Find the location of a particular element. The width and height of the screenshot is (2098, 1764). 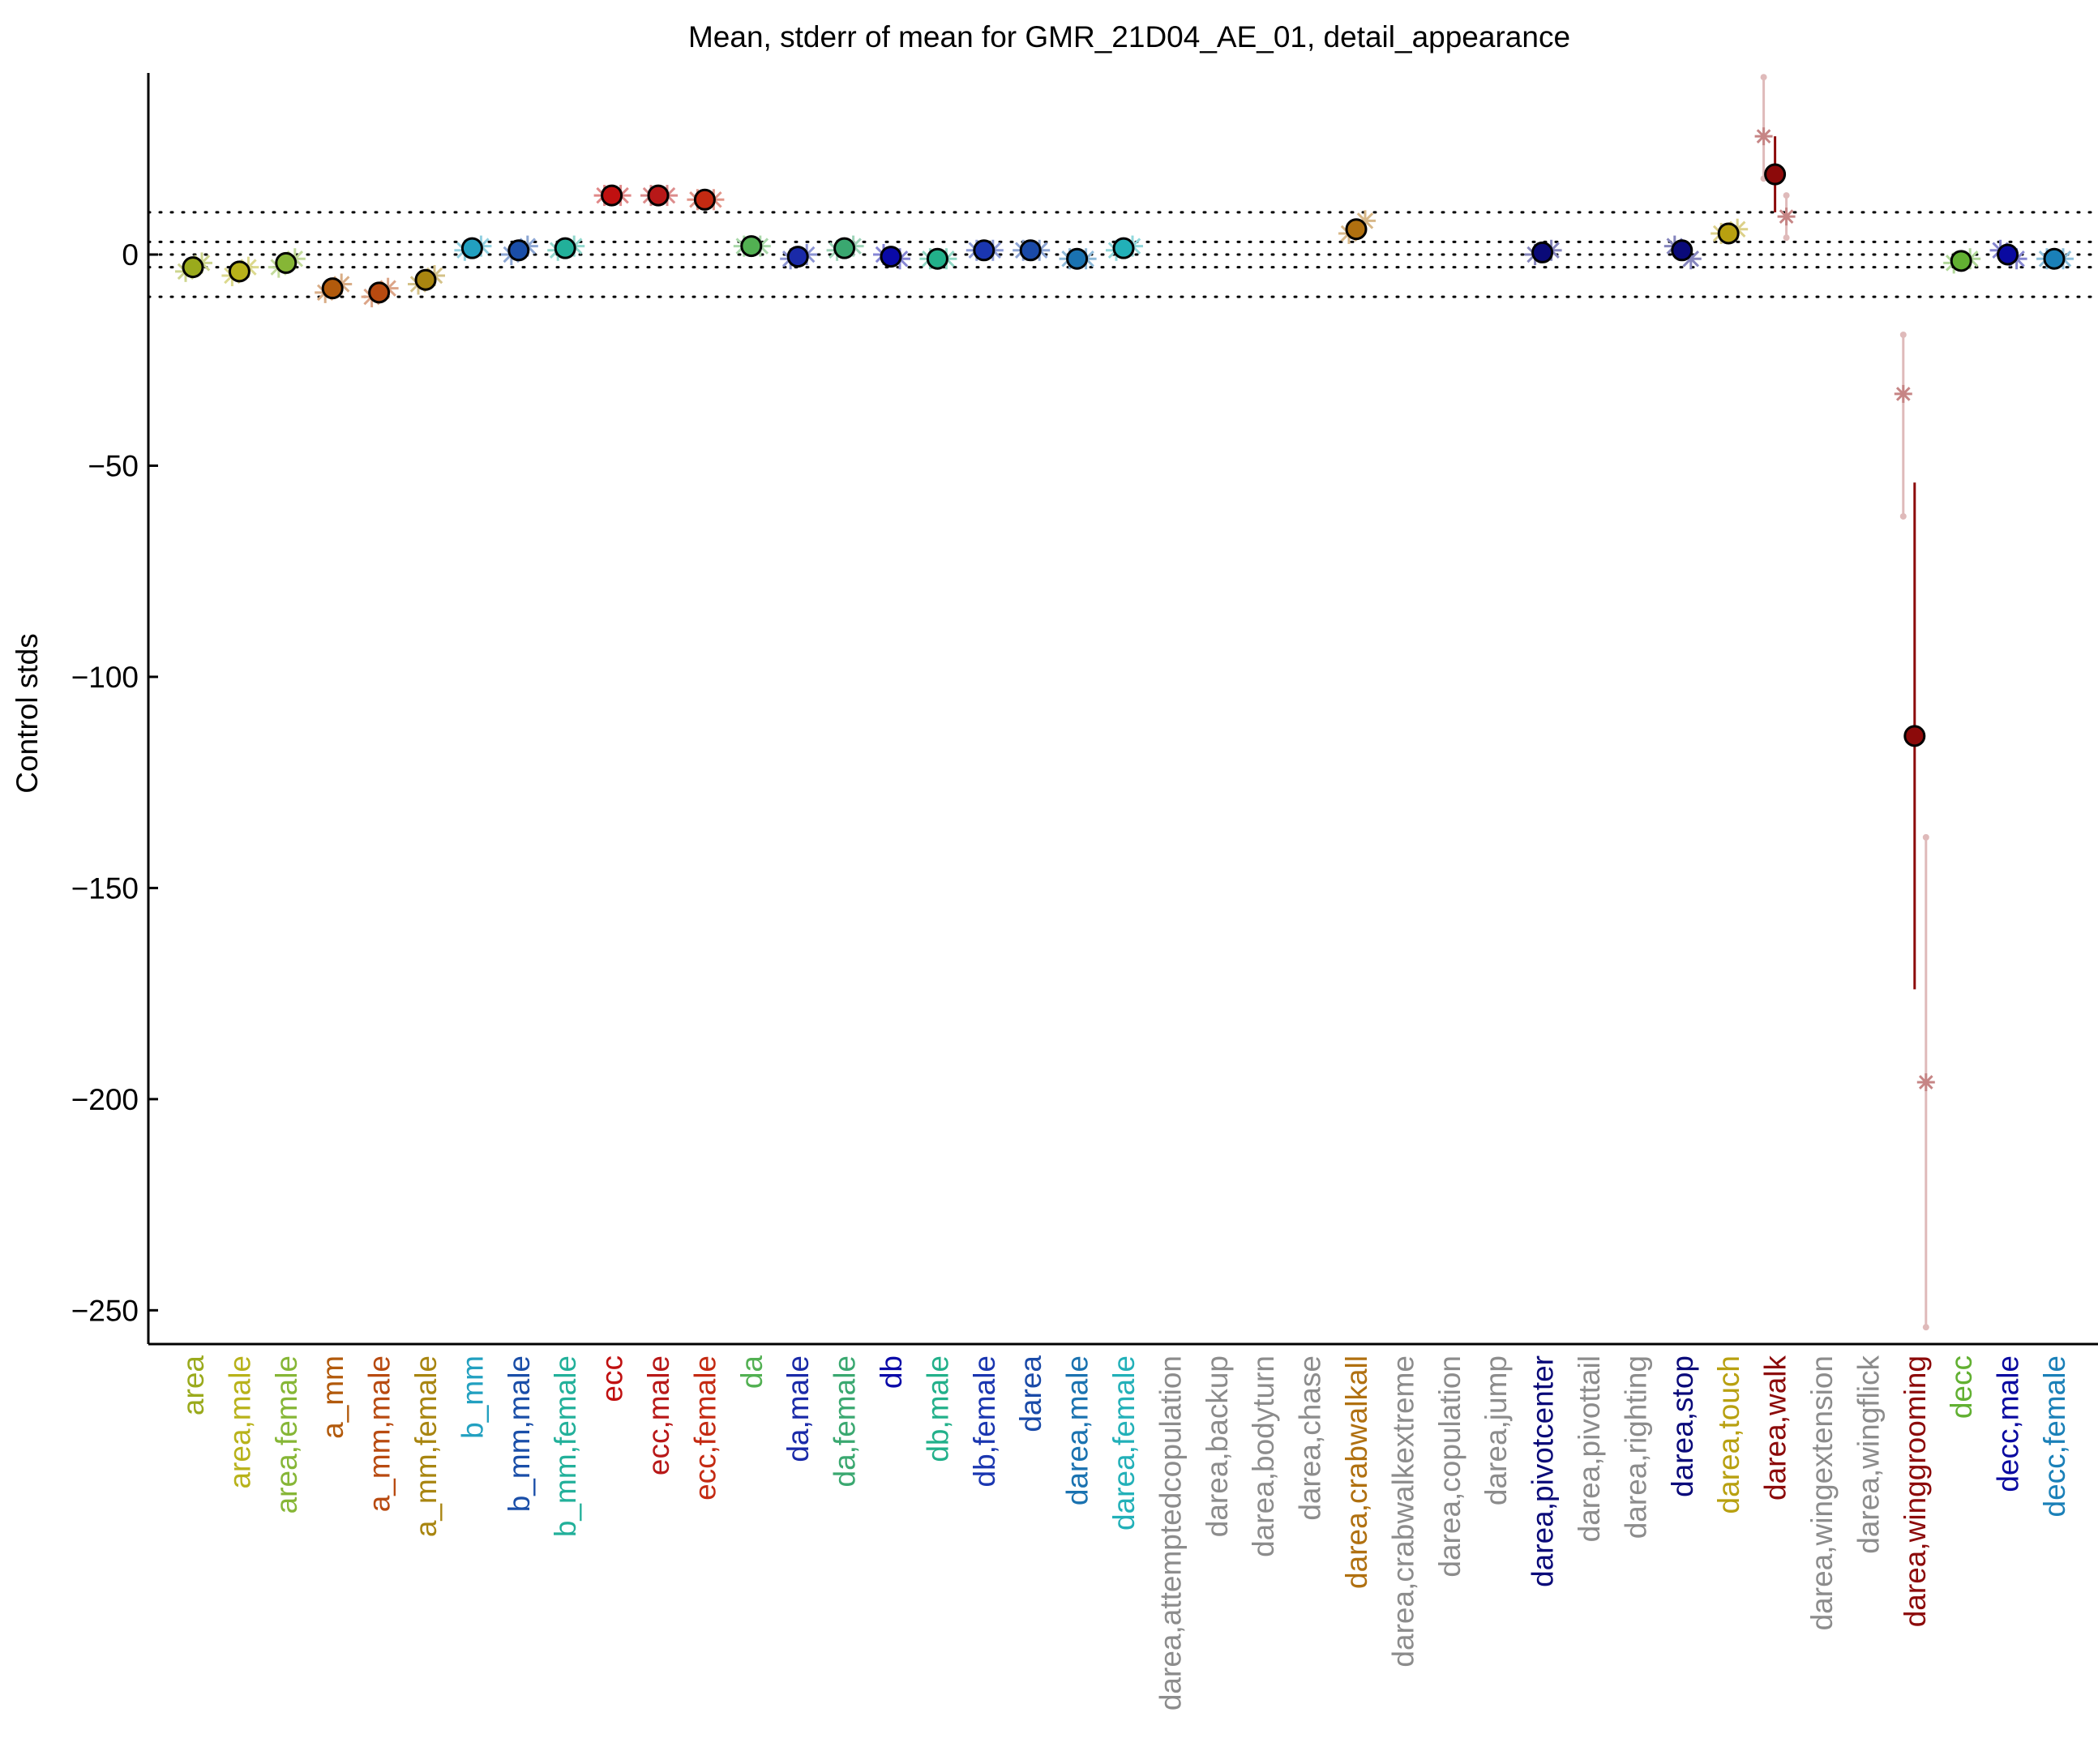

x-tick-label: darea,female is located at coordinates (1124, 1443).